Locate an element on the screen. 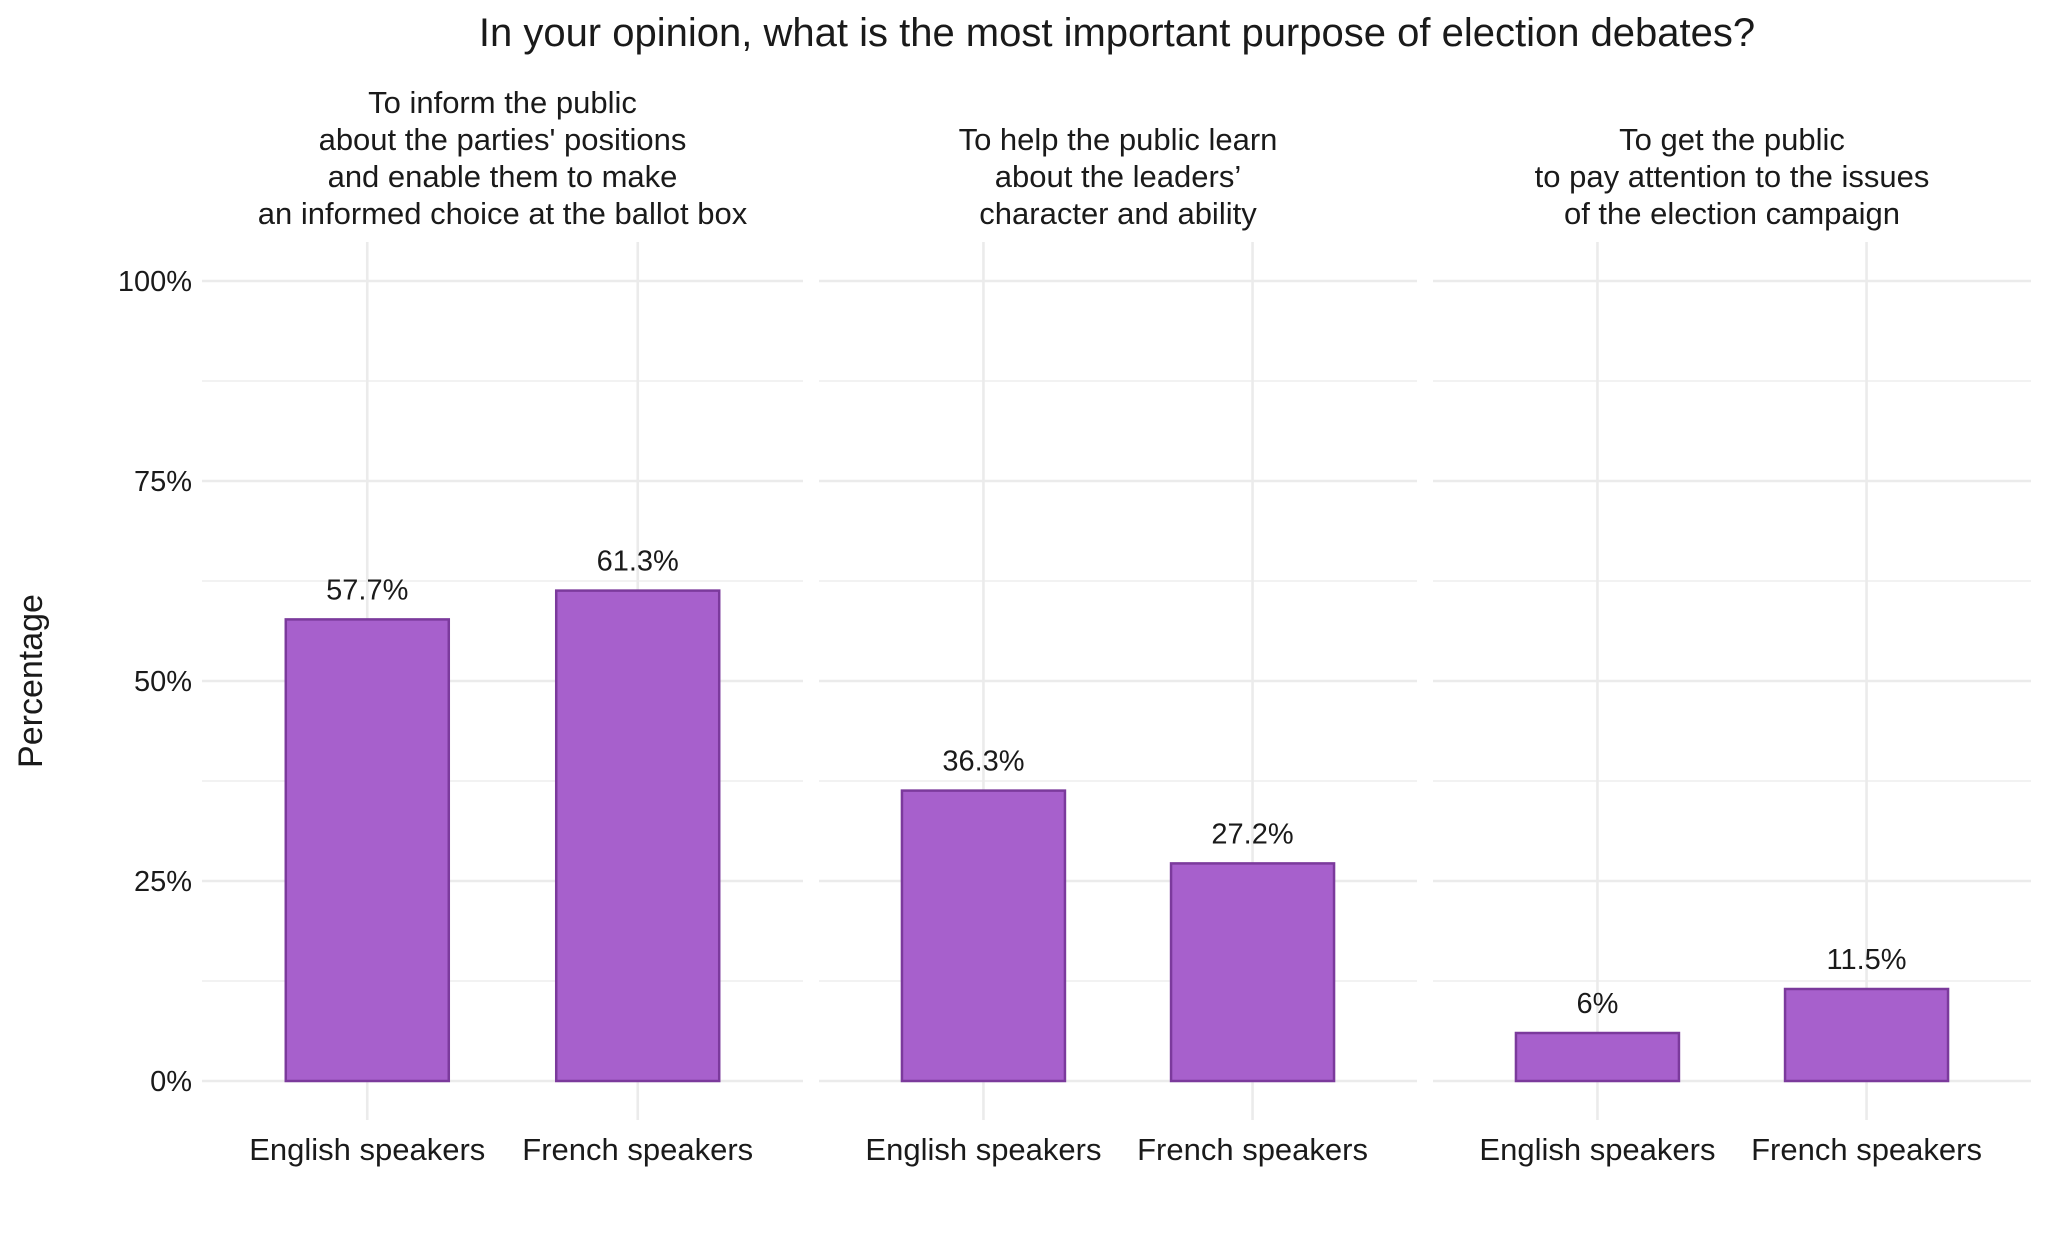 The image size is (2048, 1234). panel-title-line: and enable them to make is located at coordinates (503, 176).